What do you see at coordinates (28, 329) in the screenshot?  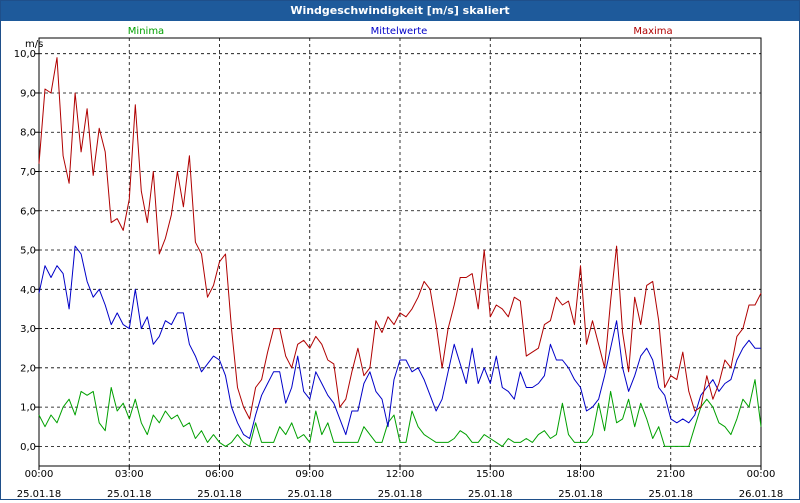 I see `y-tick-label: 3,0` at bounding box center [28, 329].